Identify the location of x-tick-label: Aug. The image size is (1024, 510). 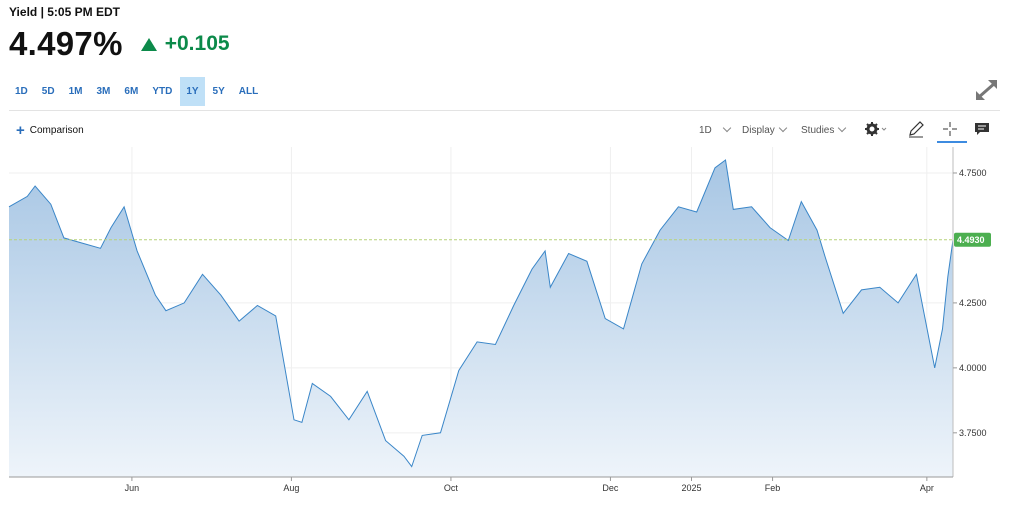
(291, 488).